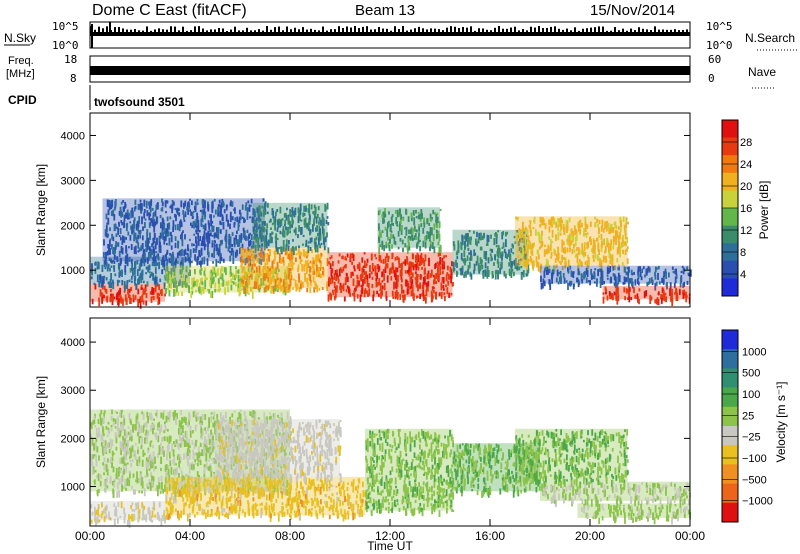  Describe the element at coordinates (390, 34) in the screenshot. I see `noise-trace-band` at that location.